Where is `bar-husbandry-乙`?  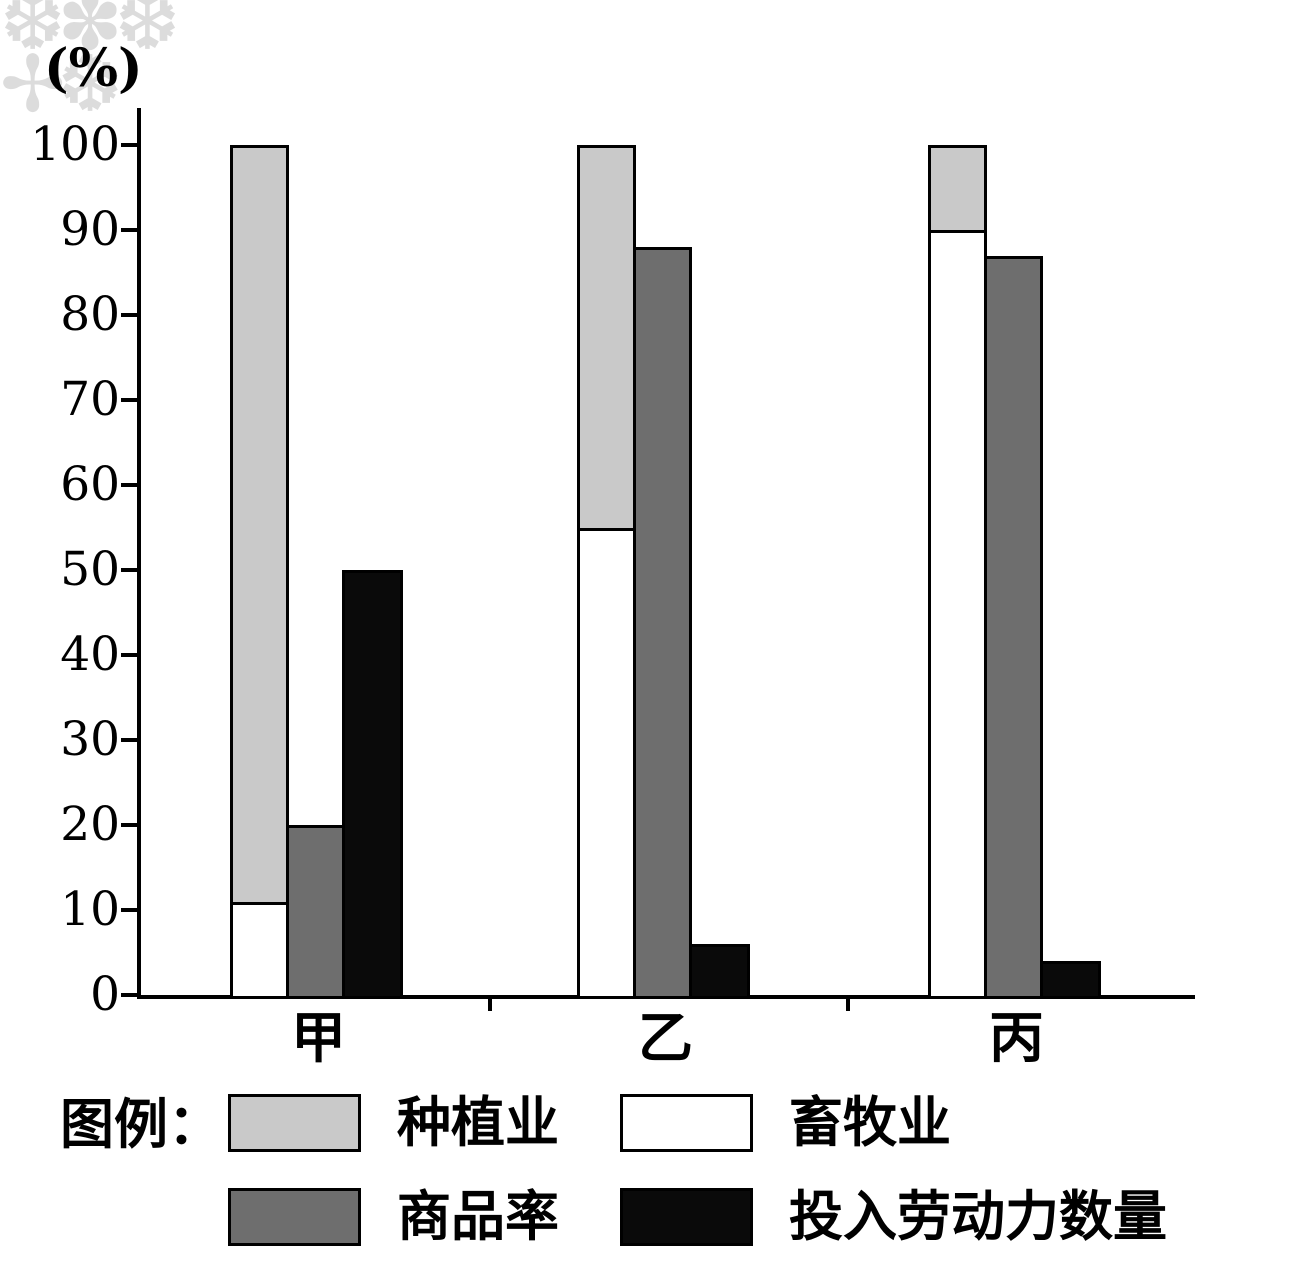
bar-husbandry-乙 is located at coordinates (606, 763).